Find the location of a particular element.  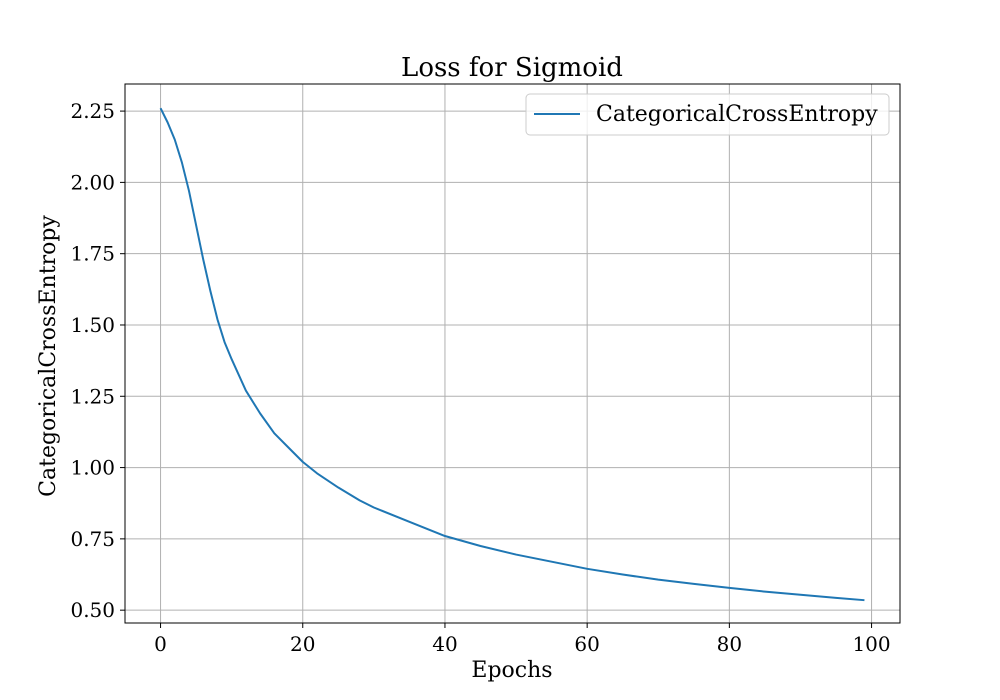

legend-label: CategoricalCrossEntropy is located at coordinates (737, 114).